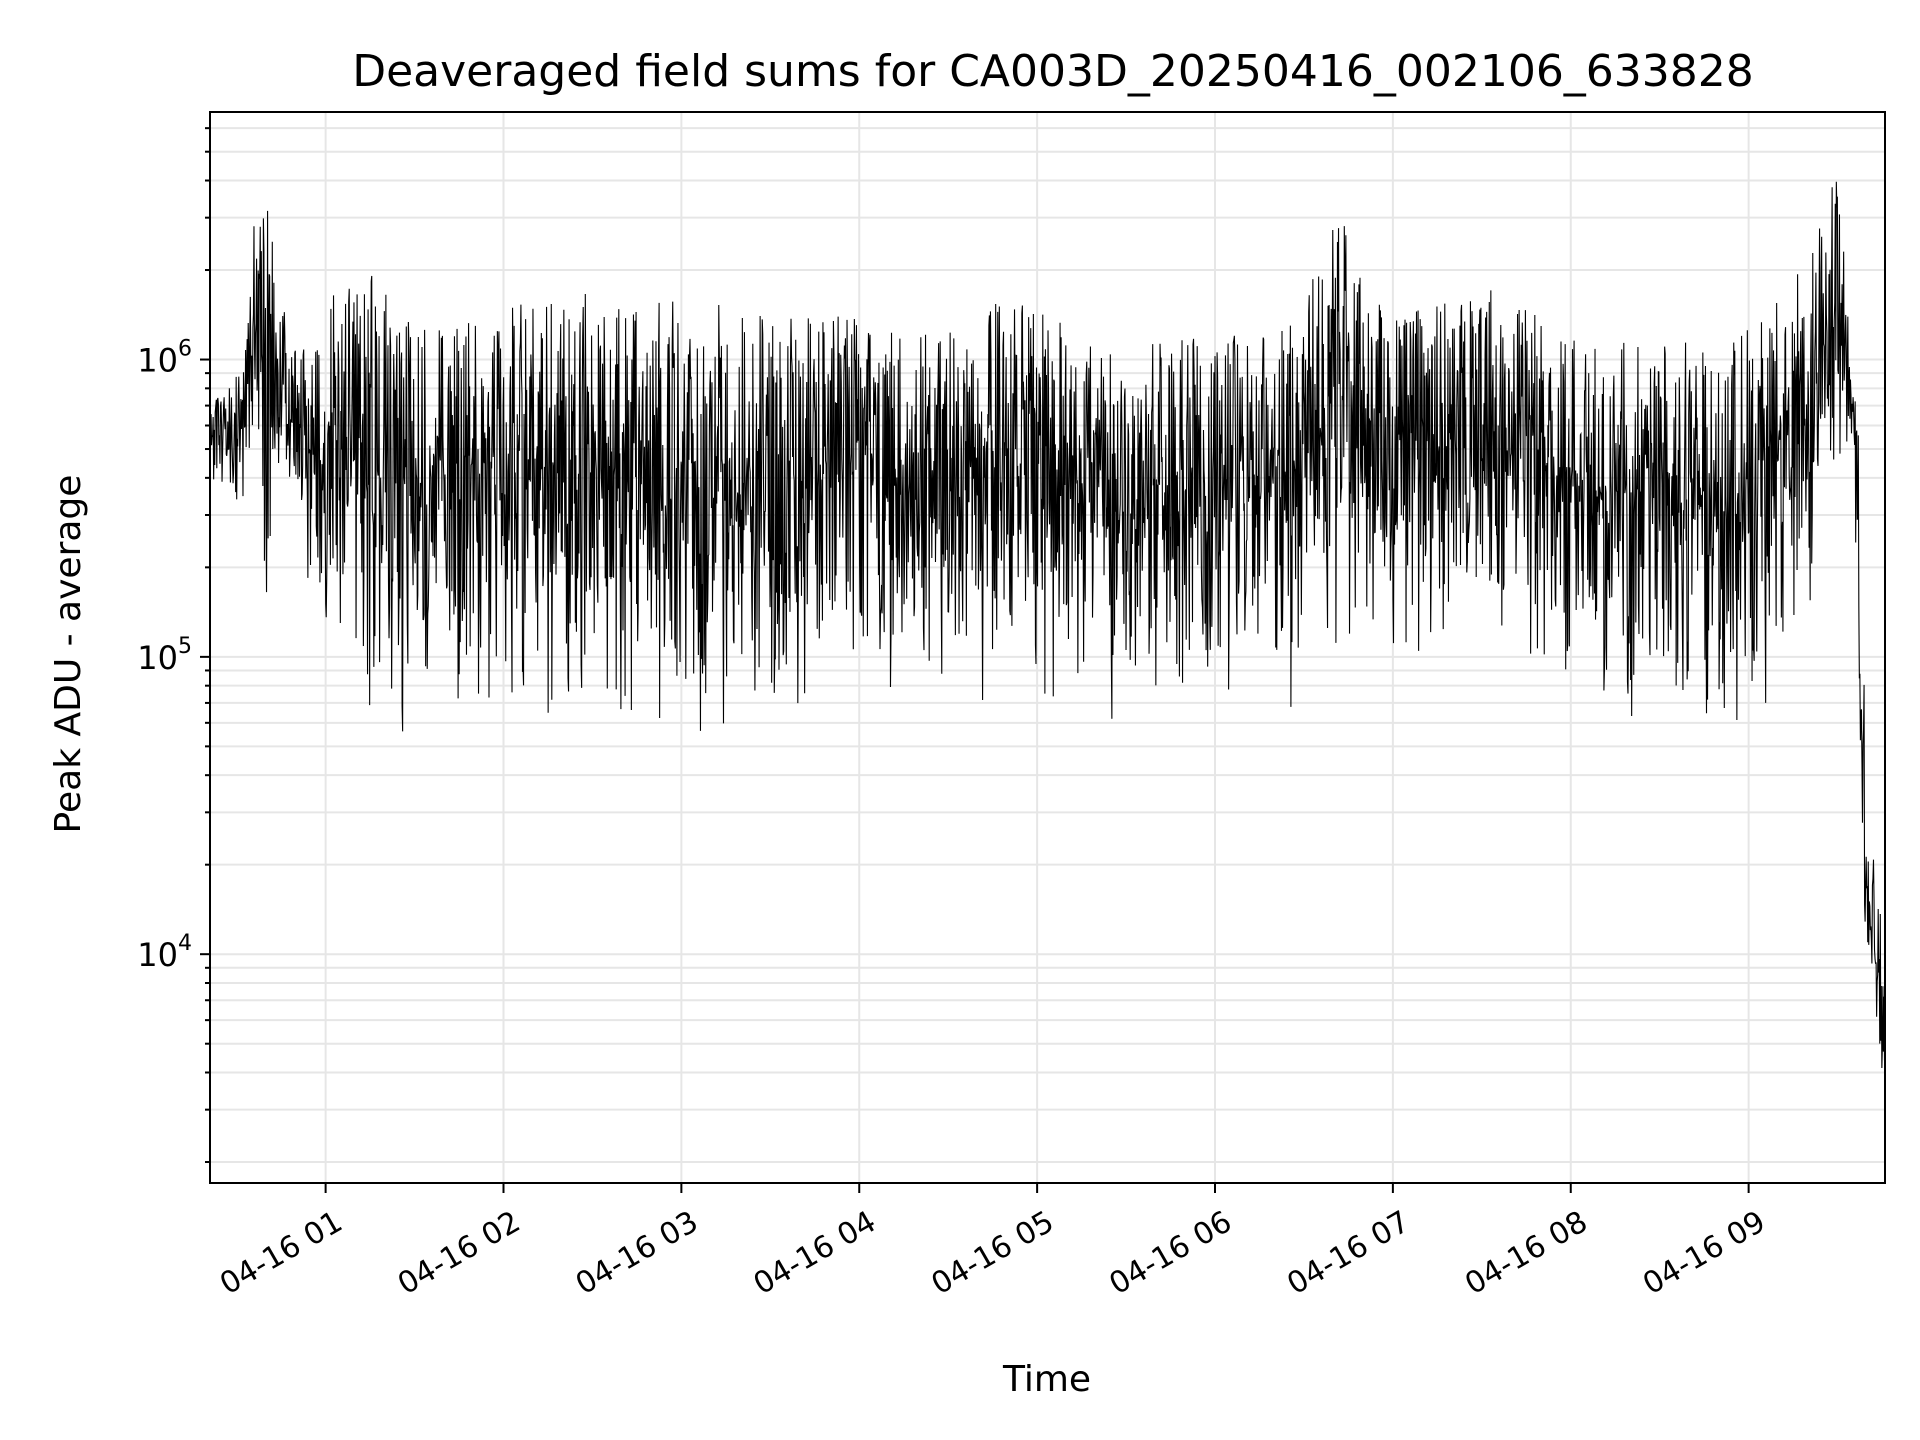 This screenshot has width=1920, height=1440. I want to click on y-tick-label: 10⁵, so click(164, 655).